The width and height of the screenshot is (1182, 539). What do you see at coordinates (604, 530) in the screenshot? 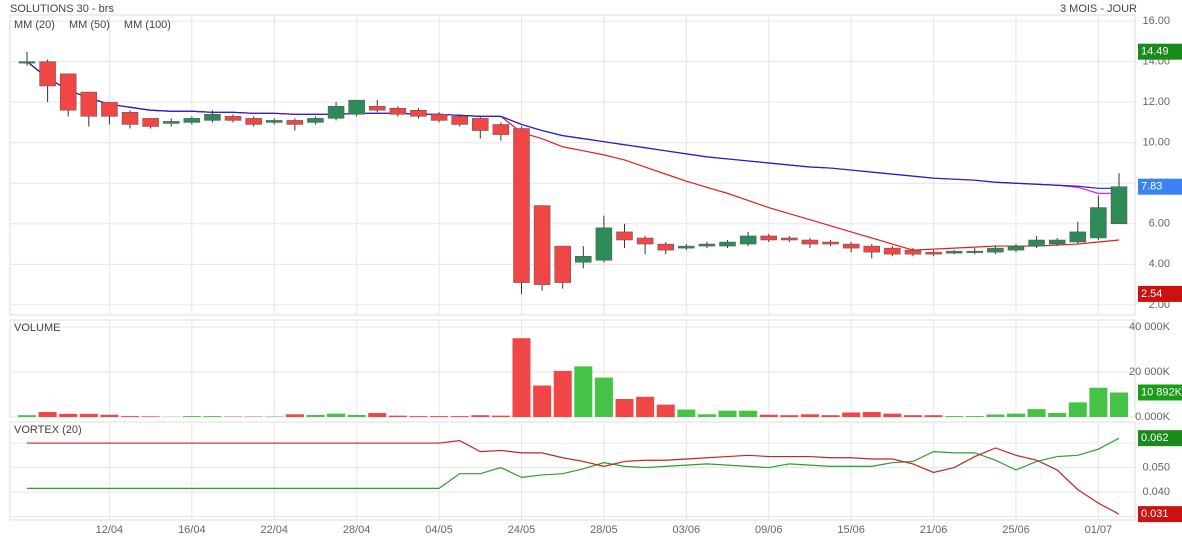
I see `x-tick-label: 28/05` at bounding box center [604, 530].